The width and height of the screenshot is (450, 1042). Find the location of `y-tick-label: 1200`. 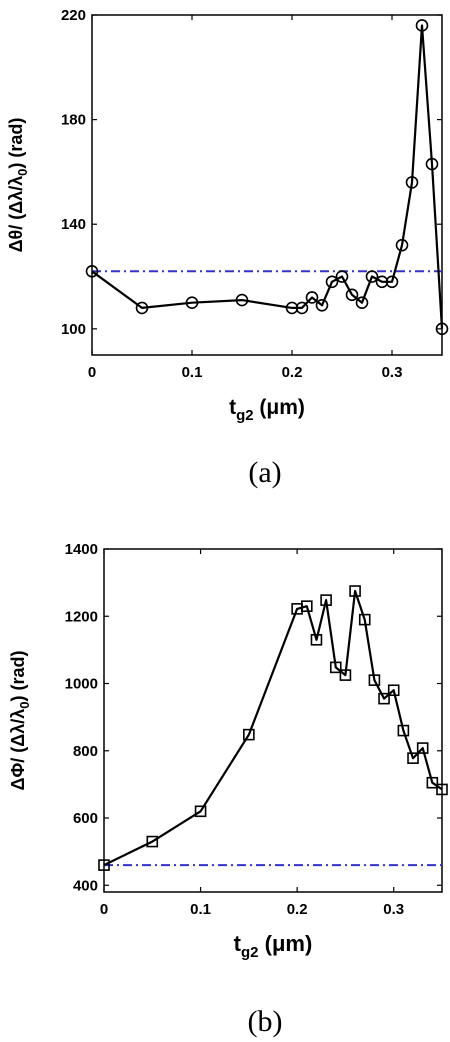

y-tick-label: 1200 is located at coordinates (81, 616).